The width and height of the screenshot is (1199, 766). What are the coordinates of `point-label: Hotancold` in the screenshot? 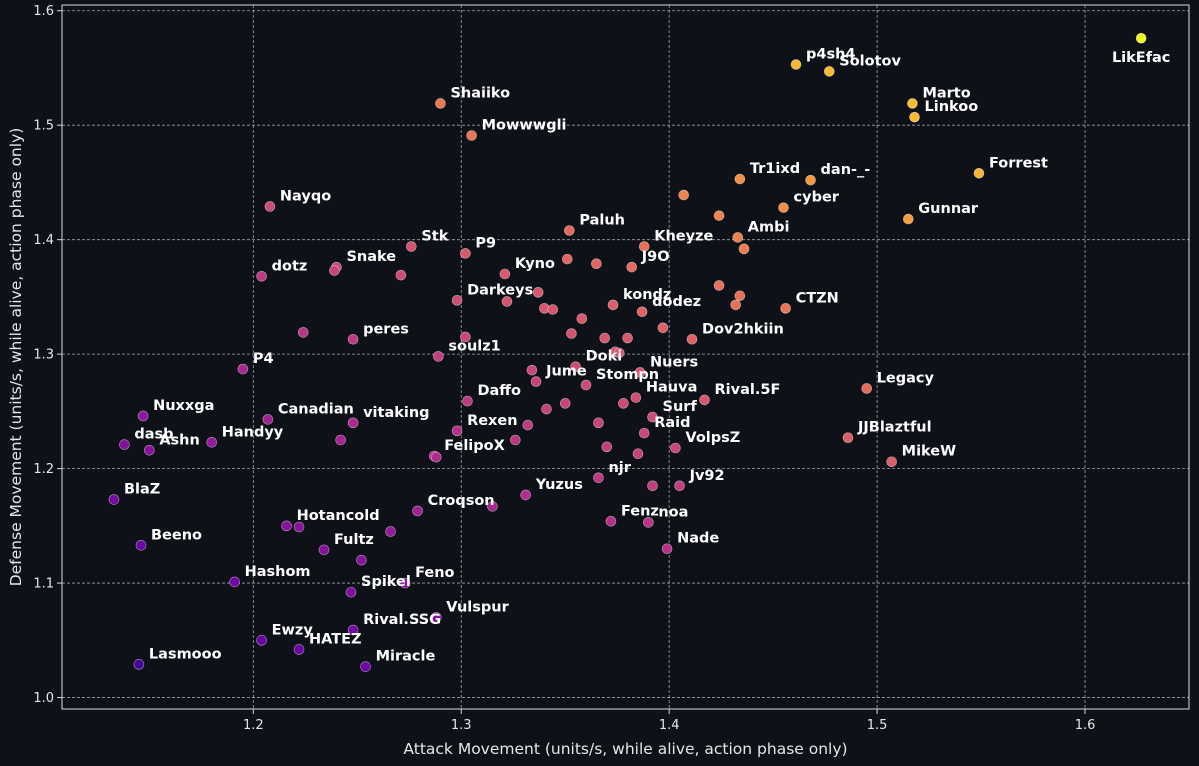 It's located at (338, 516).